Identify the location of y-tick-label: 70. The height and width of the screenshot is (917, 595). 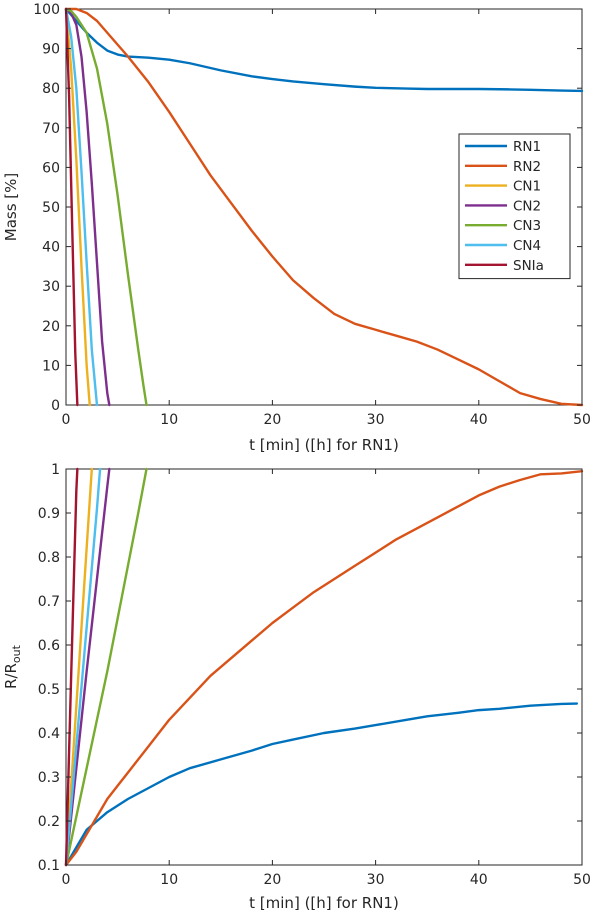
(51, 129).